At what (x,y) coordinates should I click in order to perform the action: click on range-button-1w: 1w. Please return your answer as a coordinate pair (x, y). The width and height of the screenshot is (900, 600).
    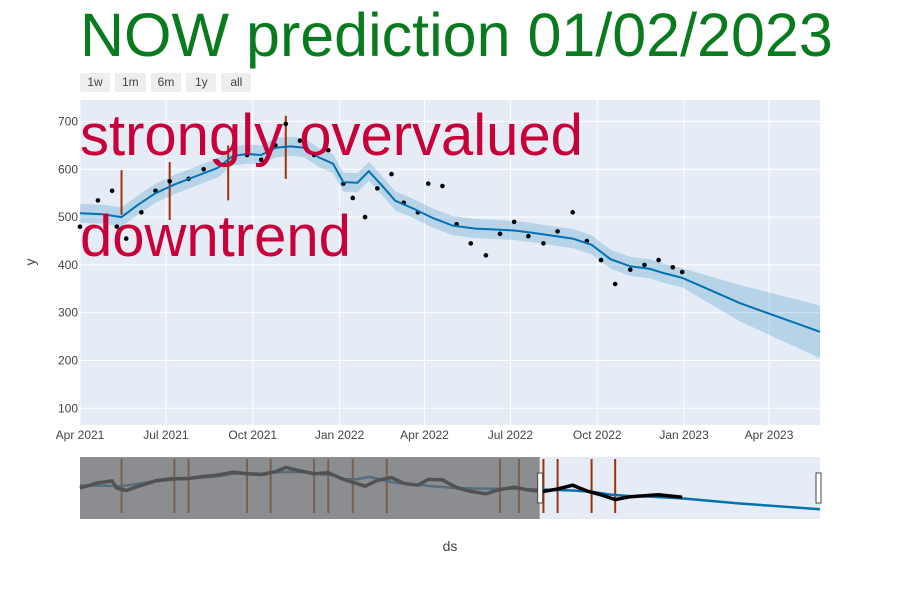
    Looking at the image, I should click on (95, 82).